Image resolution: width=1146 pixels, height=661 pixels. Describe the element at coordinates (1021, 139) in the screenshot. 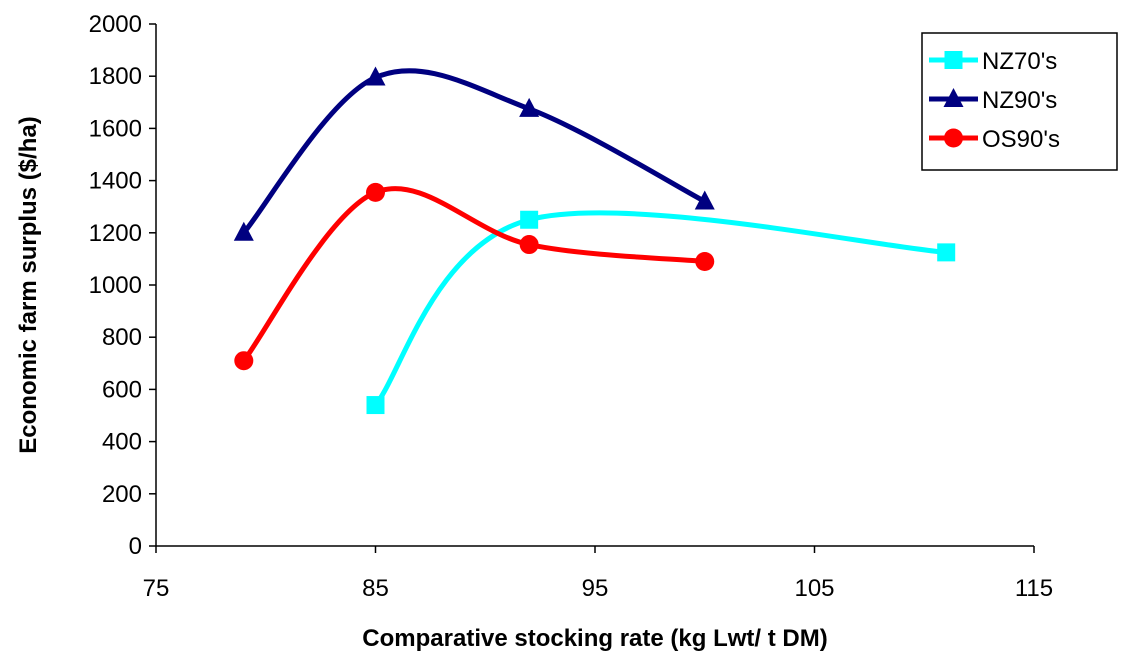

I see `legend-label: OS90's` at that location.